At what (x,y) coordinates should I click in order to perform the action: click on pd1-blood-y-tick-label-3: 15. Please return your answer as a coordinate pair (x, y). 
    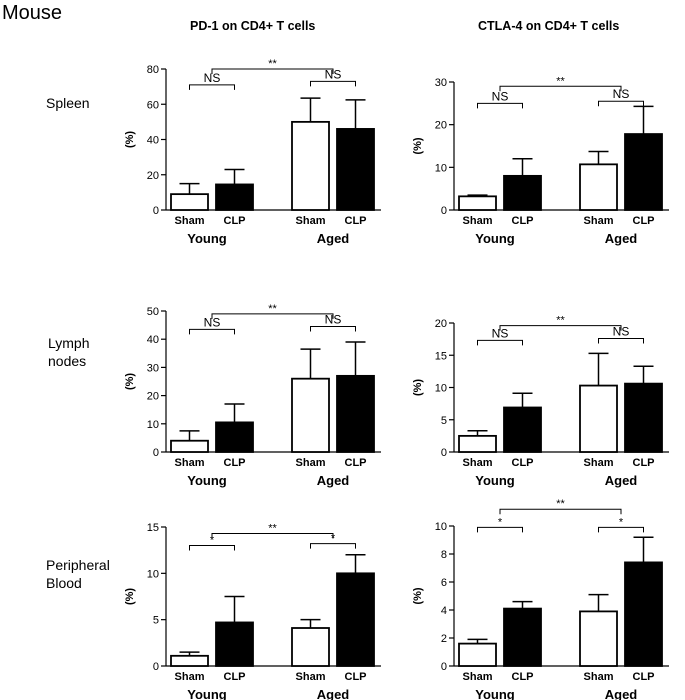
    Looking at the image, I should click on (153, 528).